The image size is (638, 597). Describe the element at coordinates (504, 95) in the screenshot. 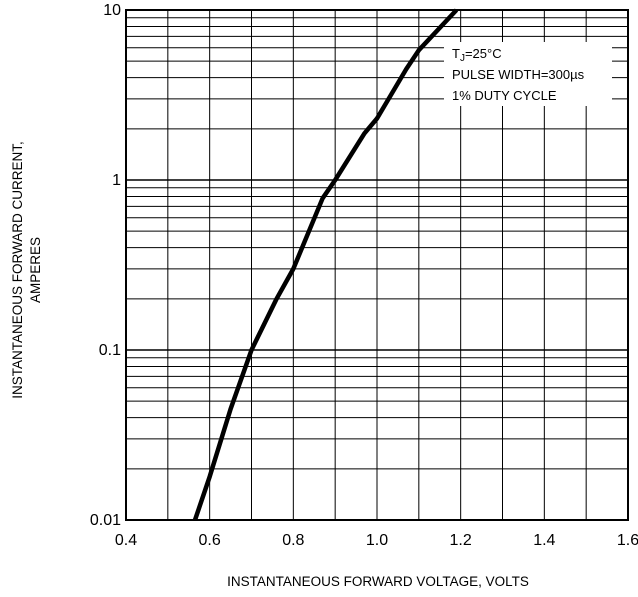

I see `annotation-duty-cycle: 1% DUTY CYCLE` at that location.